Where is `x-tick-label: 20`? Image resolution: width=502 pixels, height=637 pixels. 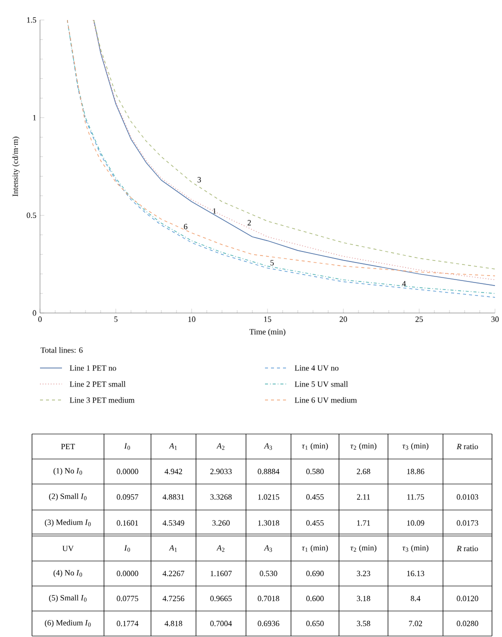 x-tick-label: 20 is located at coordinates (343, 319).